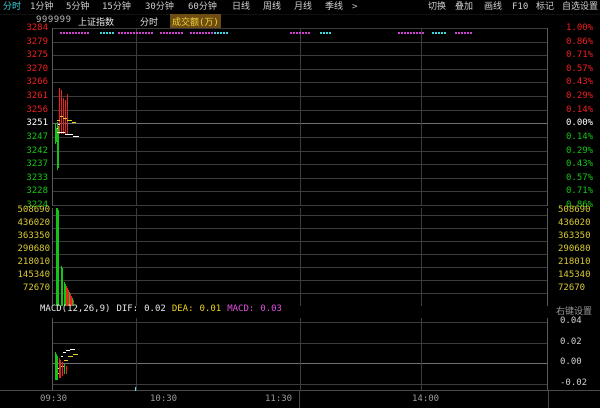 This screenshot has height=408, width=600. Describe the element at coordinates (334, 7) in the screenshot. I see `toolbar-item-quarterly: 季线` at that location.